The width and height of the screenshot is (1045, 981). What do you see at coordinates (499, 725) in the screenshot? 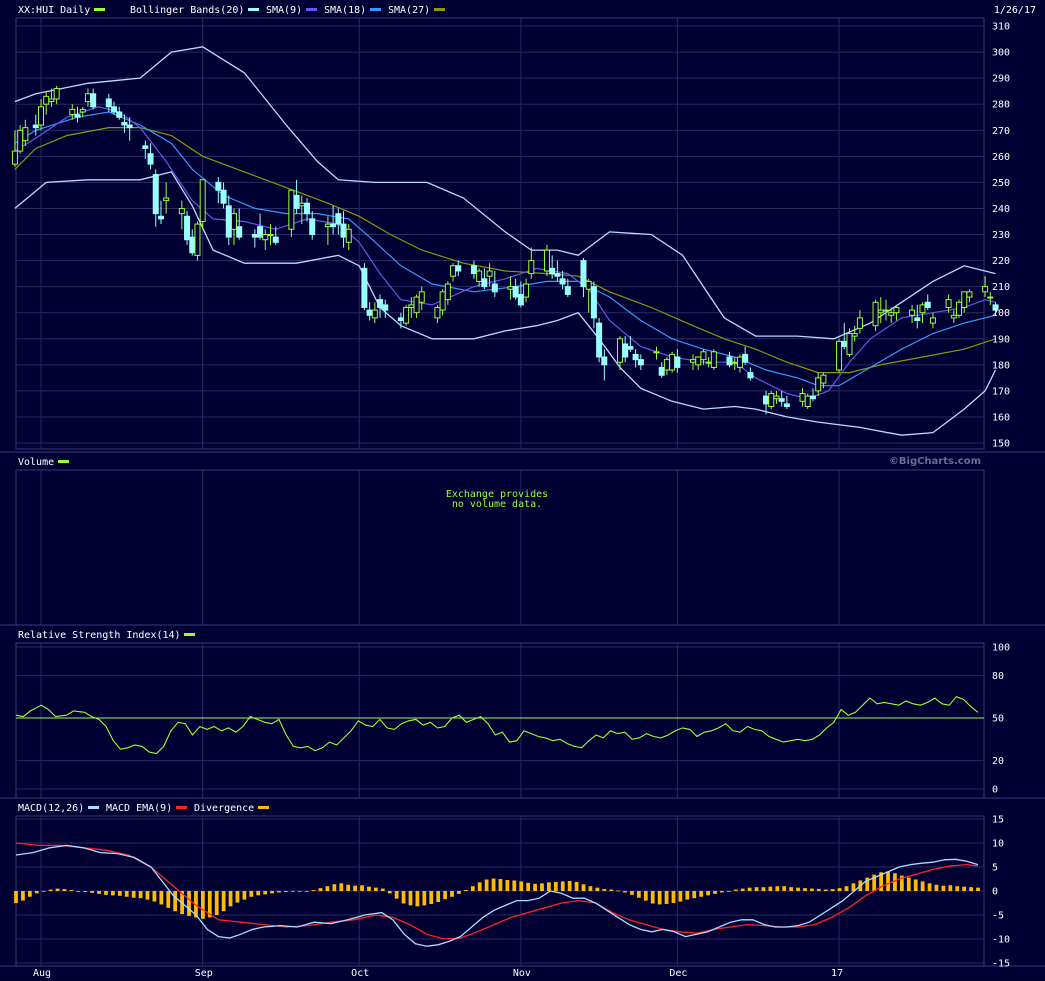
I see `rsi-panel` at bounding box center [499, 725].